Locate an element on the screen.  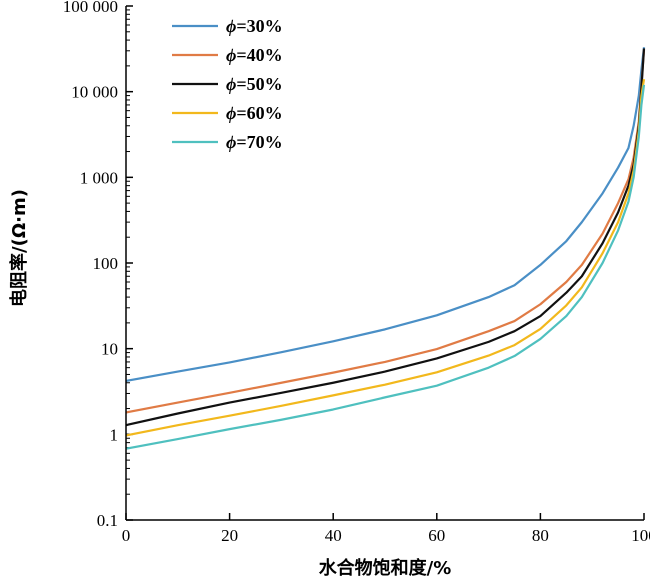
legend-label-2: ϕ=40% is located at coordinates (254, 55).